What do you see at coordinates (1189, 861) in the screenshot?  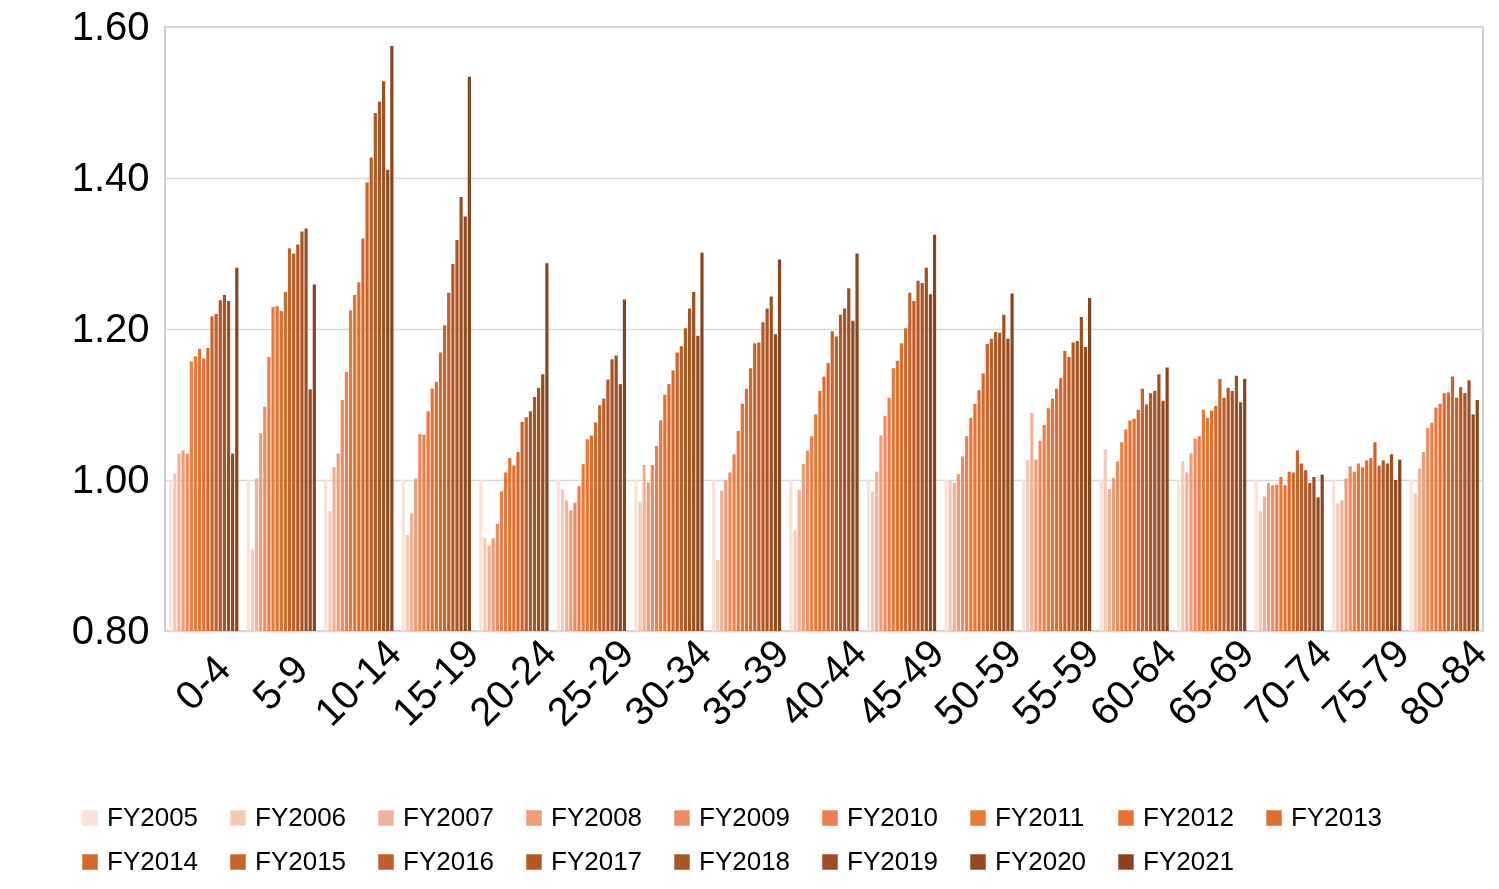 I see `legend-label: FY2021` at bounding box center [1189, 861].